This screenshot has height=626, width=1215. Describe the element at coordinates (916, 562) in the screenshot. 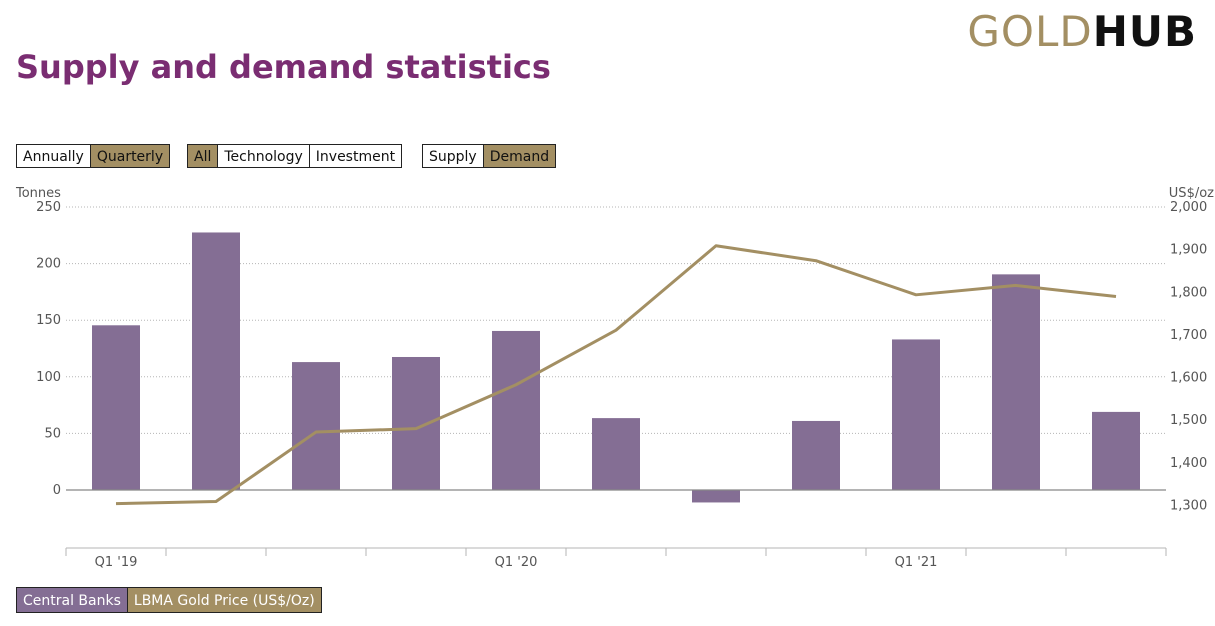

I see `x-tick-label: Q1 '21` at that location.